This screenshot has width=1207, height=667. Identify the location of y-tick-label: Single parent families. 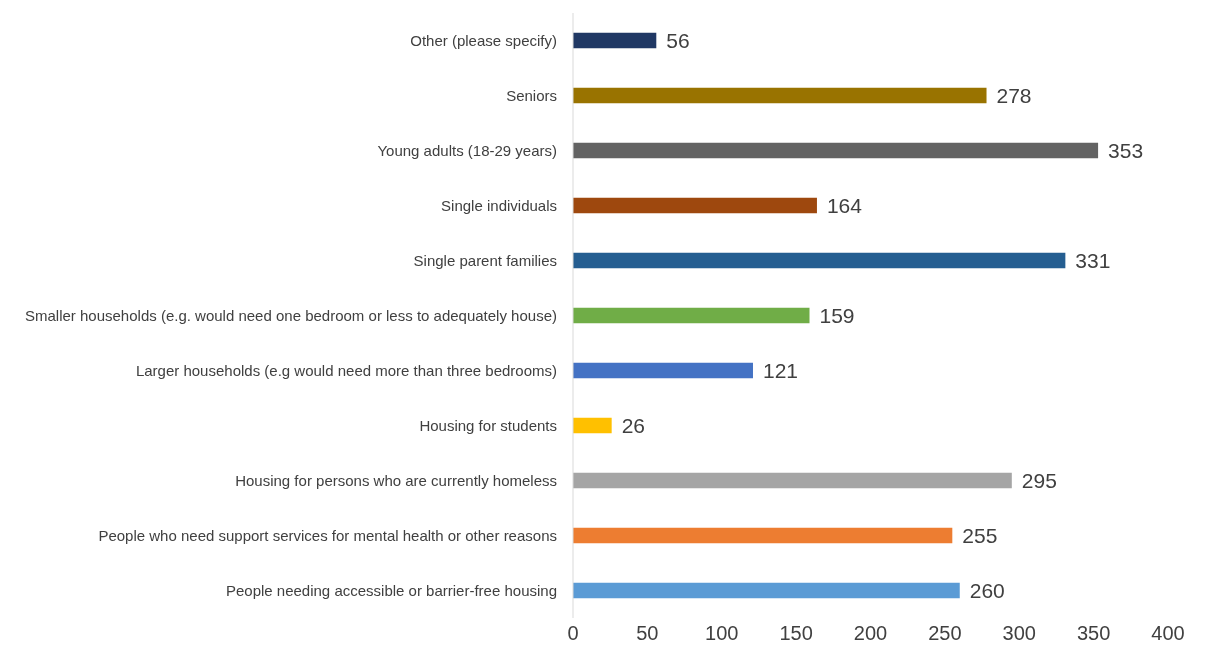
(485, 260).